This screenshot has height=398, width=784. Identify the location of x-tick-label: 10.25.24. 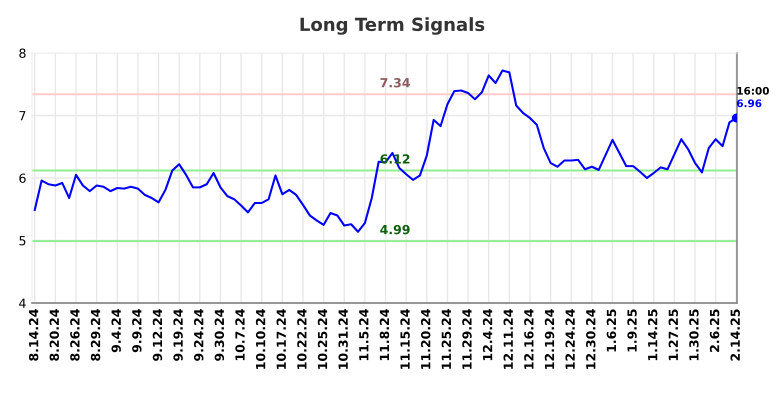
(323, 339).